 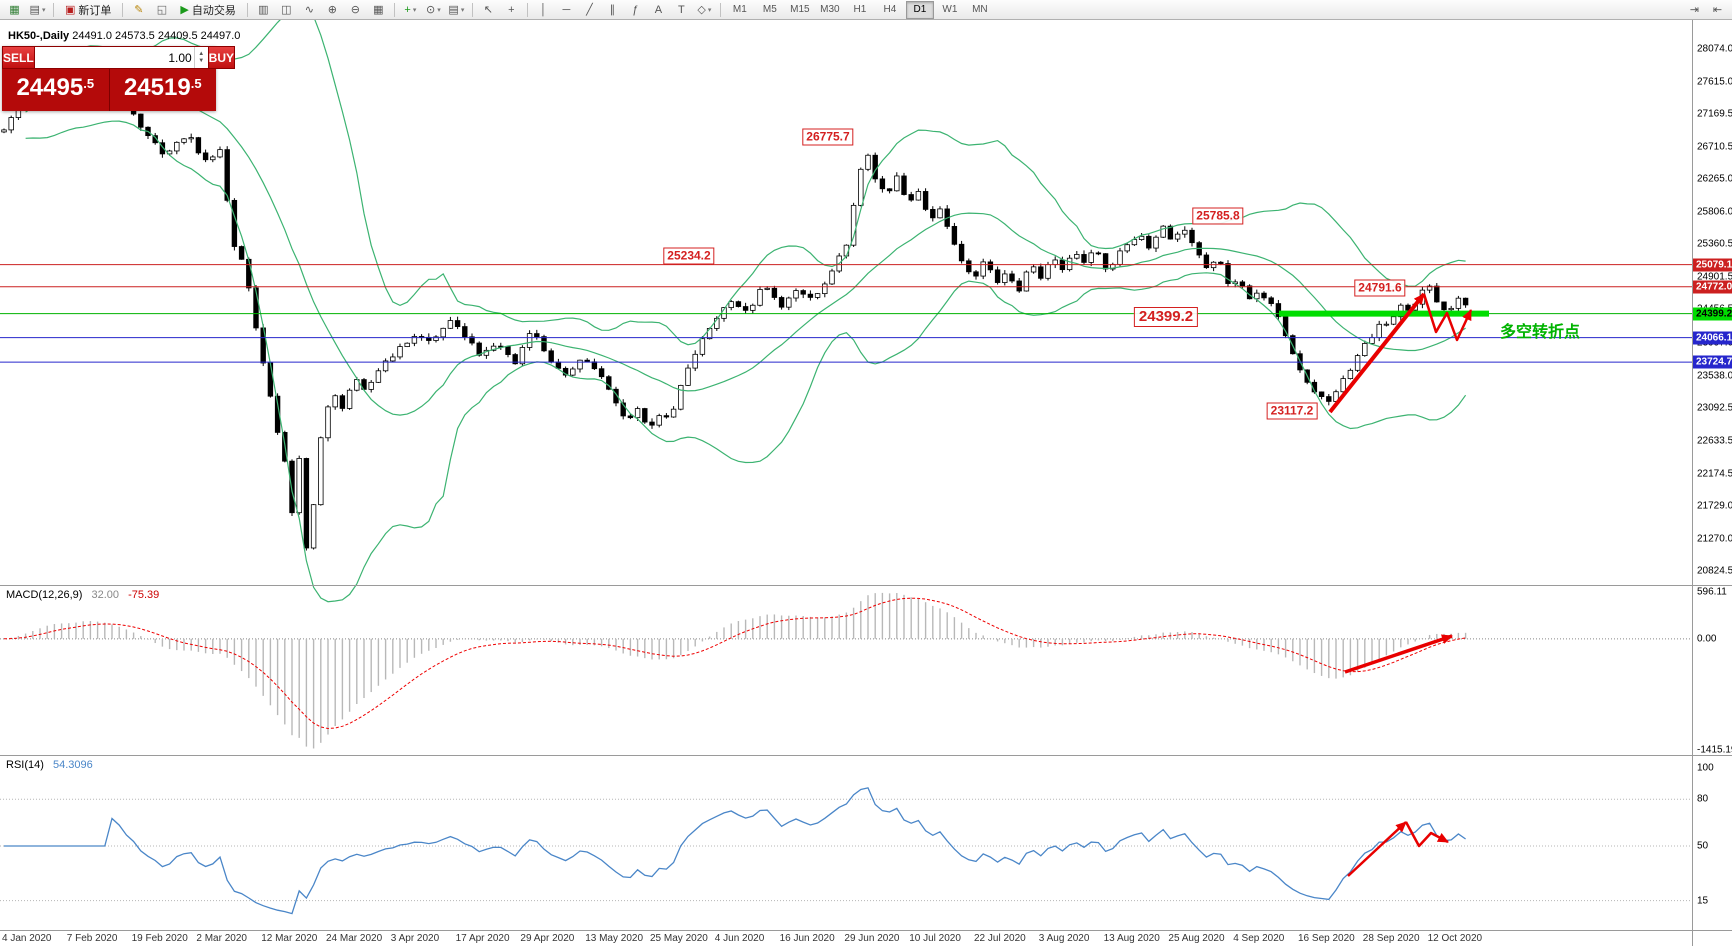 What do you see at coordinates (439, 10) in the screenshot?
I see `periods-icon-caret: ▾` at bounding box center [439, 10].